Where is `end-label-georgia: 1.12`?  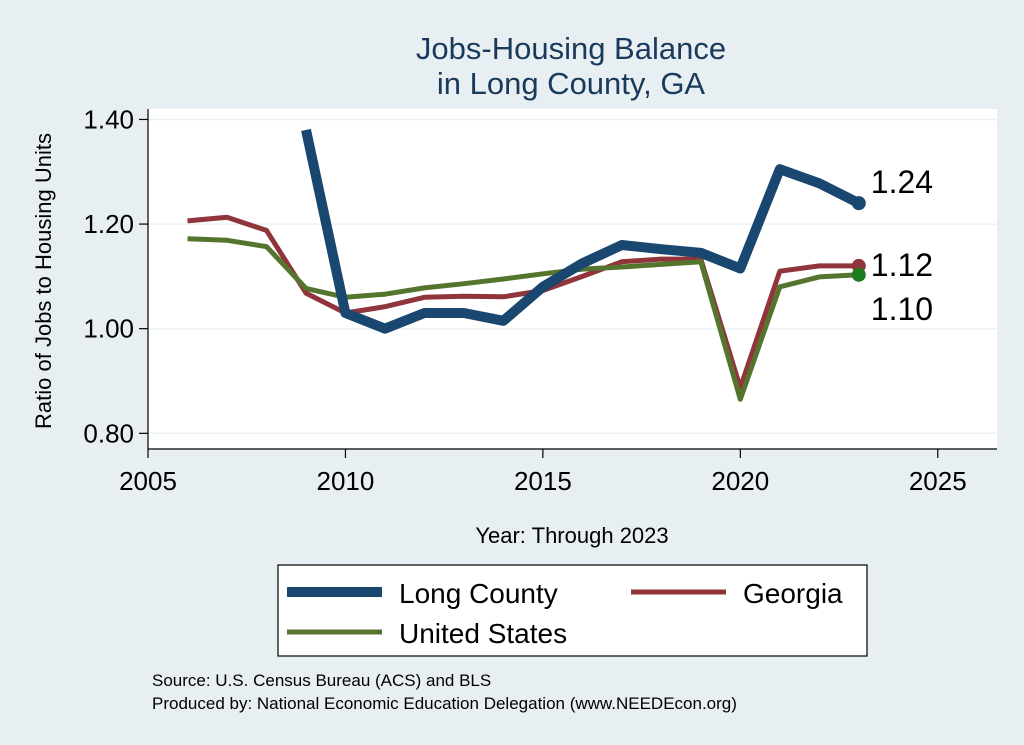
end-label-georgia: 1.12 is located at coordinates (902, 265).